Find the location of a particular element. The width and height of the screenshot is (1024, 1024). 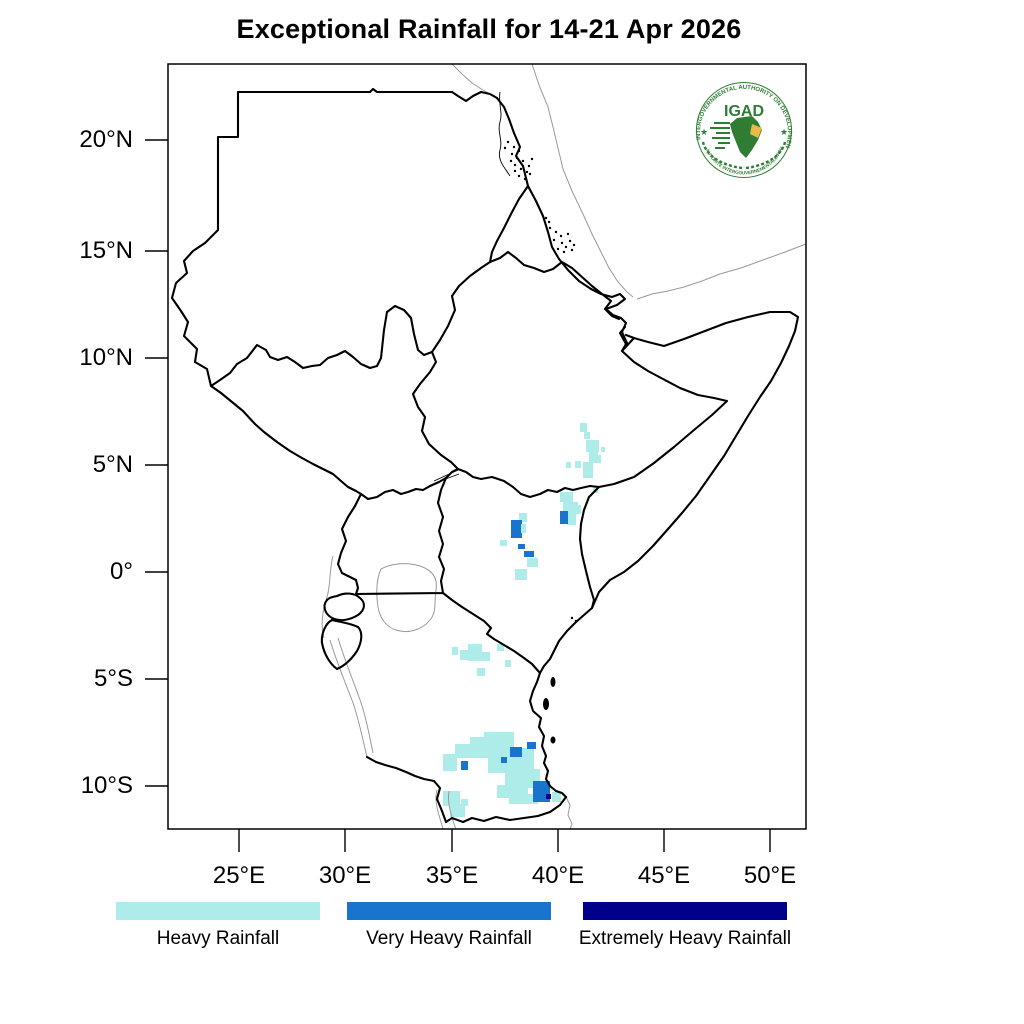

y-axis-label-5s: 5°S is located at coordinates (113, 678).